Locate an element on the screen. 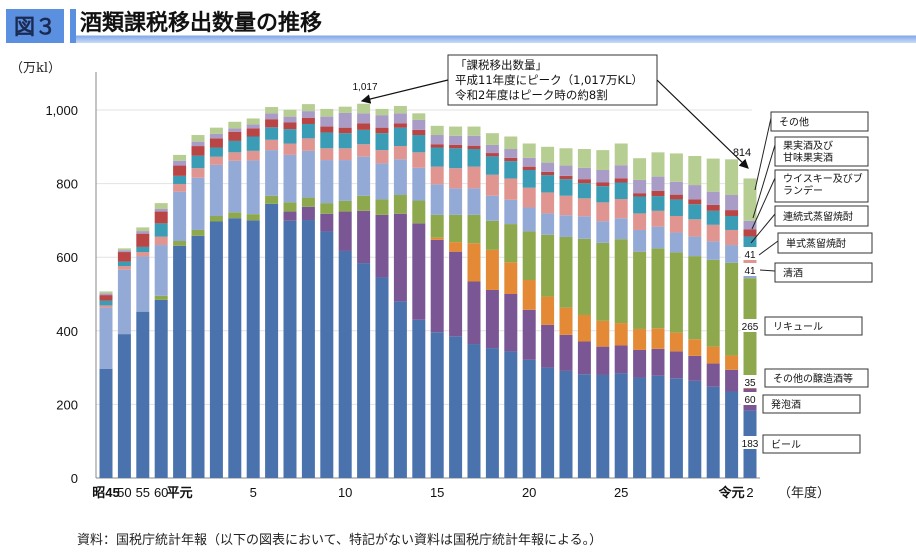 Image resolution: width=916 pixels, height=557 pixels. x-tick-label: 55 is located at coordinates (143, 492).